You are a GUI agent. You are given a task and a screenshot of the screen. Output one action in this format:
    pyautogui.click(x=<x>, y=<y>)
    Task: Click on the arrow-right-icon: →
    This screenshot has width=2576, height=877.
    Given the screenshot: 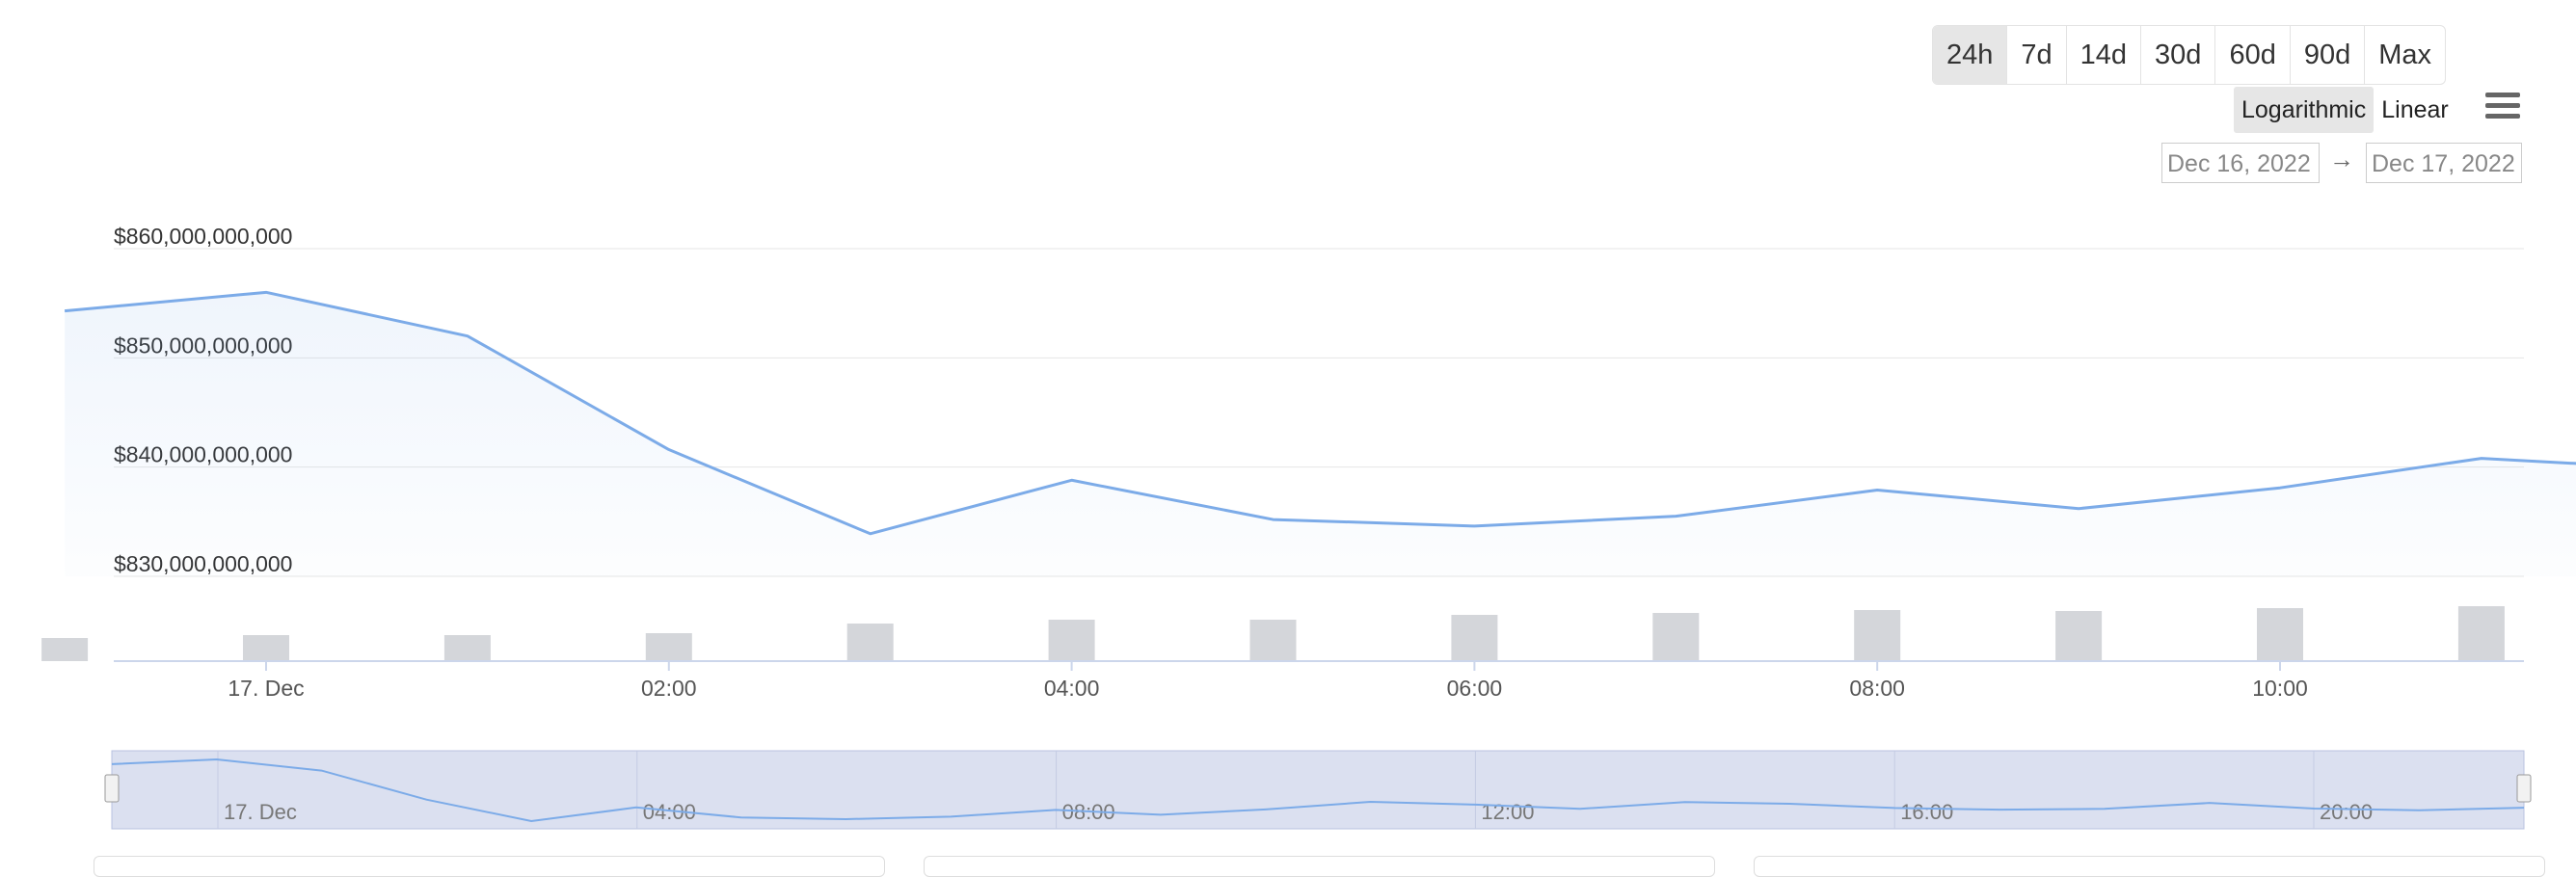 What is the action you would take?
    pyautogui.click(x=2341, y=159)
    